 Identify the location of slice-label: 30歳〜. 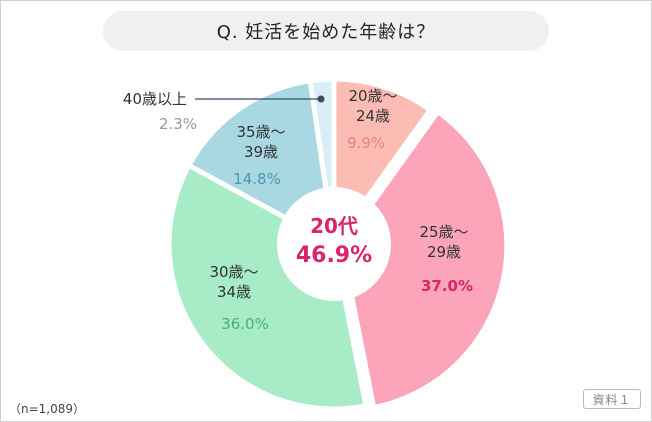
(233, 272).